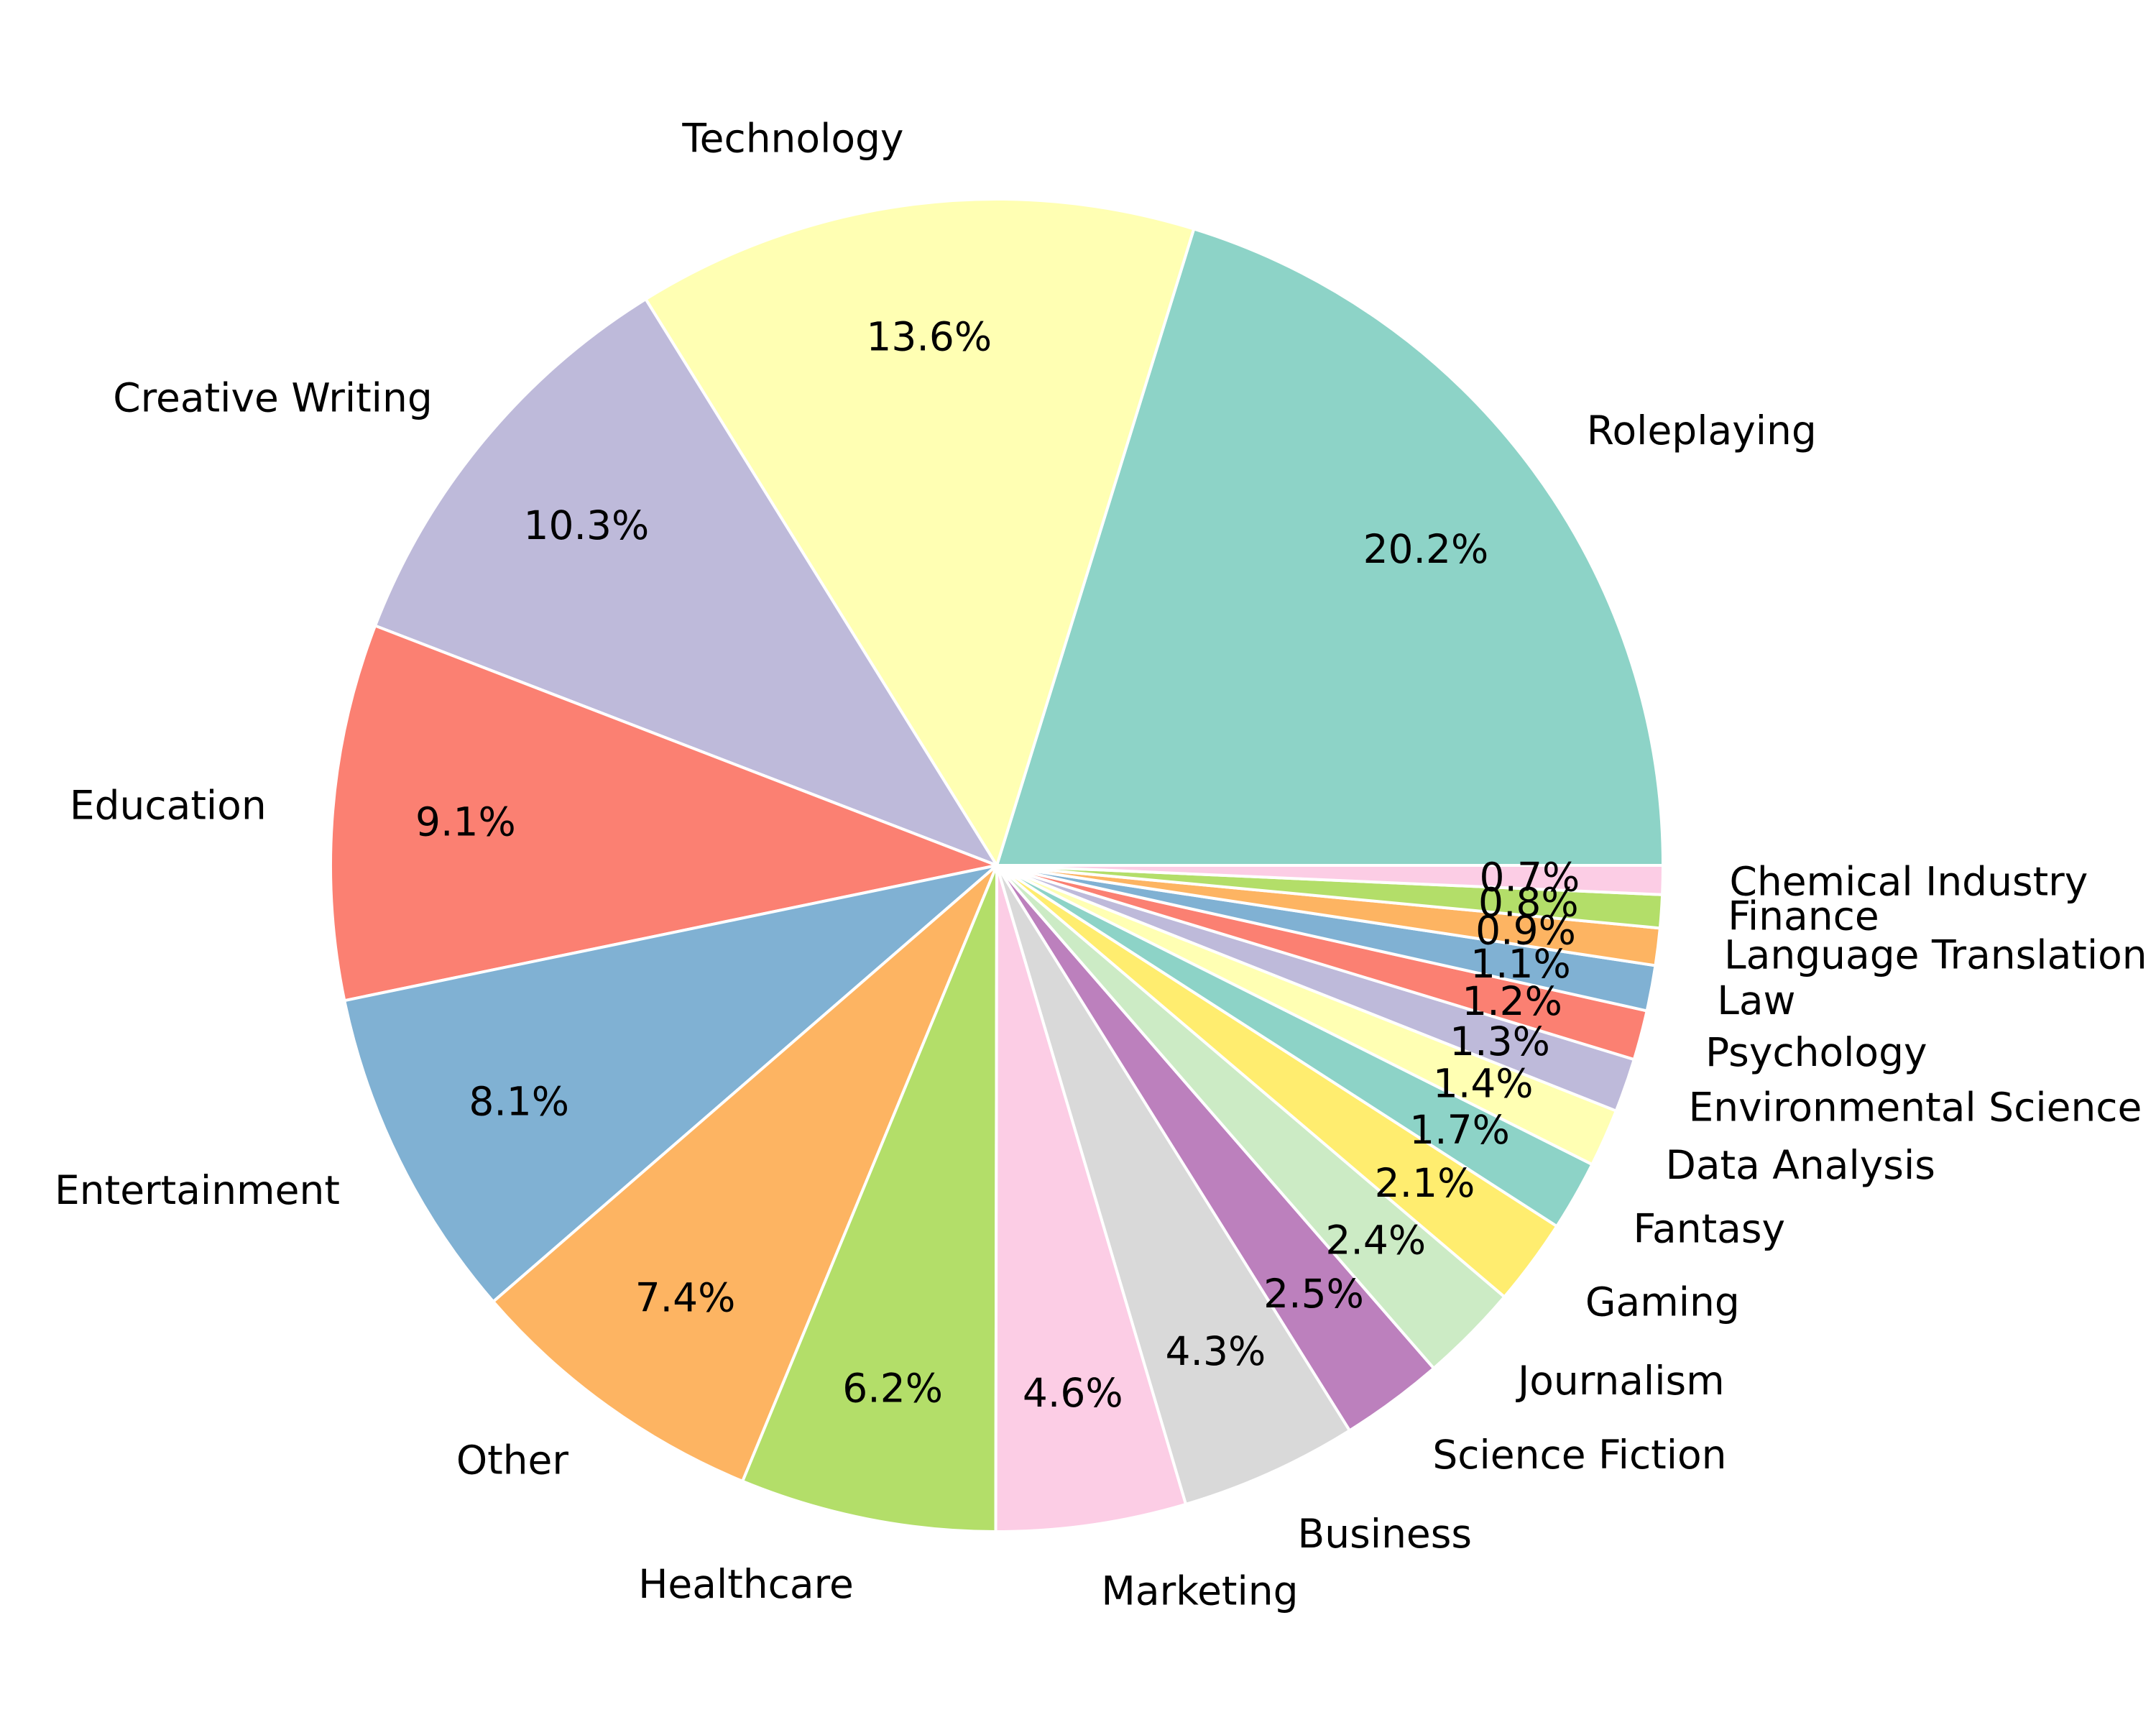 The height and width of the screenshot is (1725, 2156). I want to click on category-label-law: Law, so click(1756, 1001).